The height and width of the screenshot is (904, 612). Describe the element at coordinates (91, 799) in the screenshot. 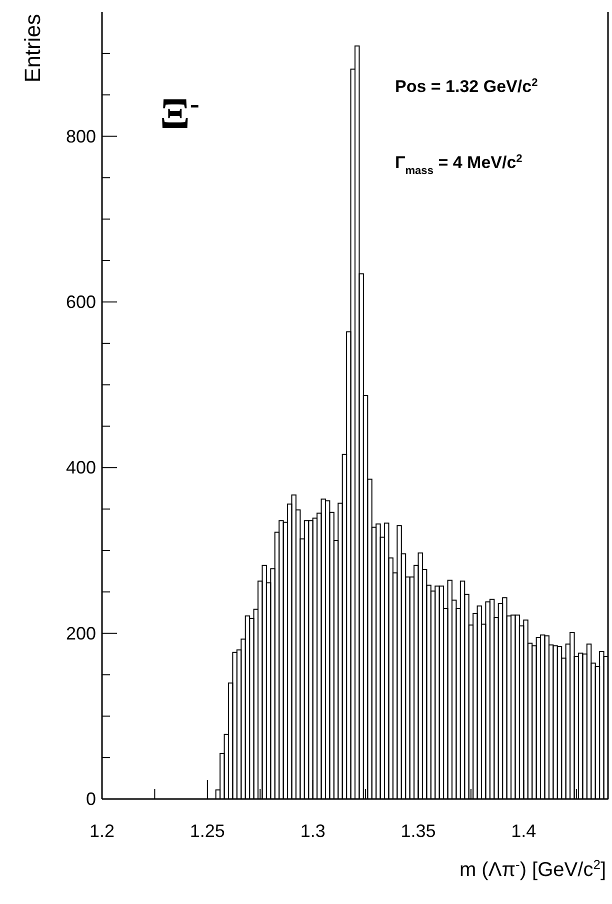

I see `y-tick-label: 0` at that location.